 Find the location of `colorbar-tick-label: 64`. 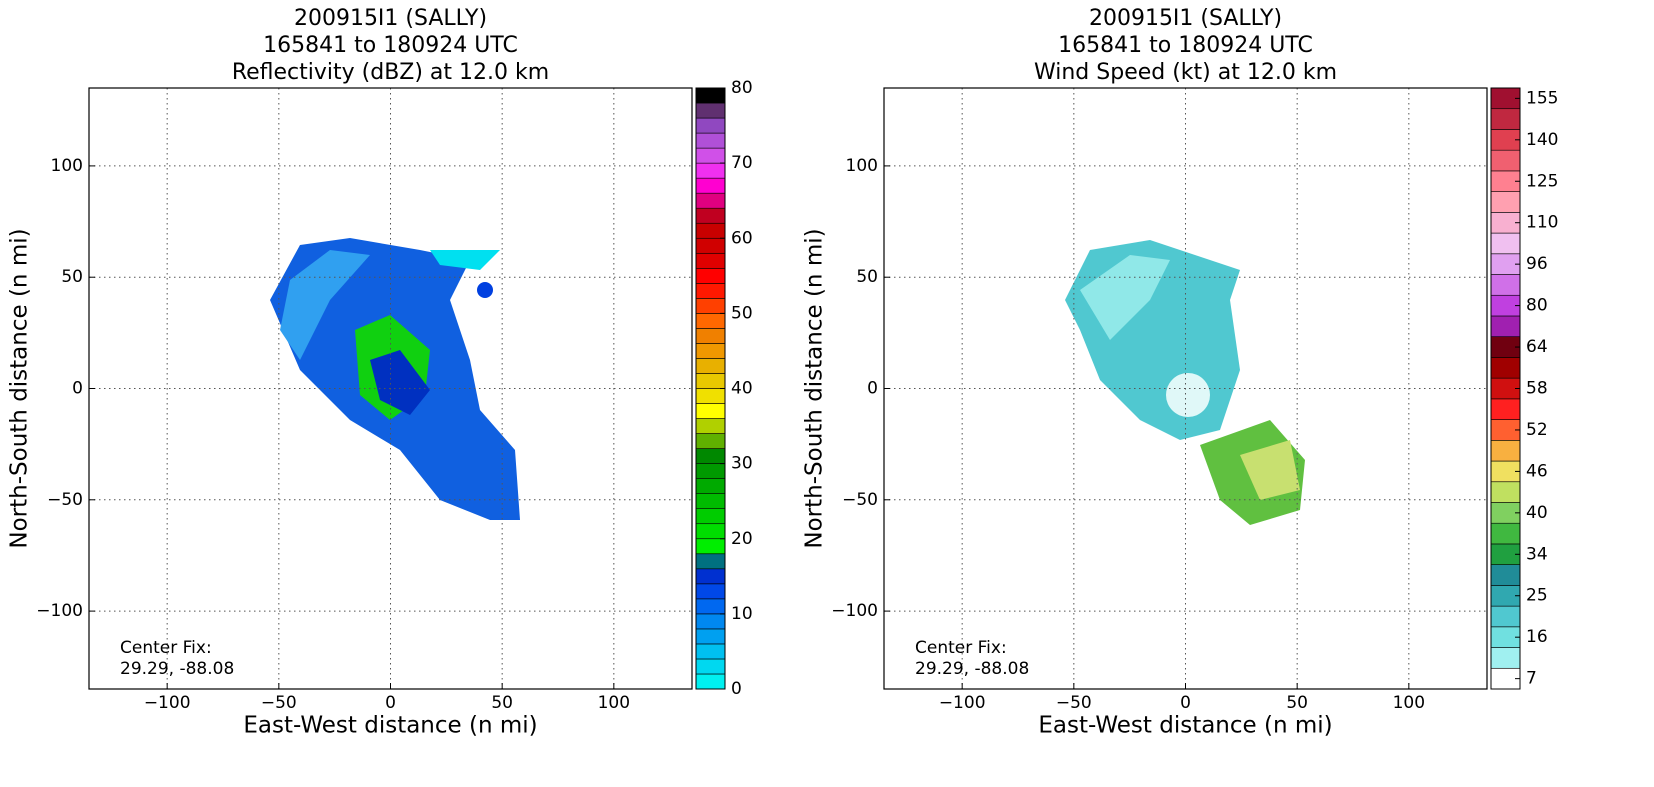

colorbar-tick-label: 64 is located at coordinates (1537, 347).